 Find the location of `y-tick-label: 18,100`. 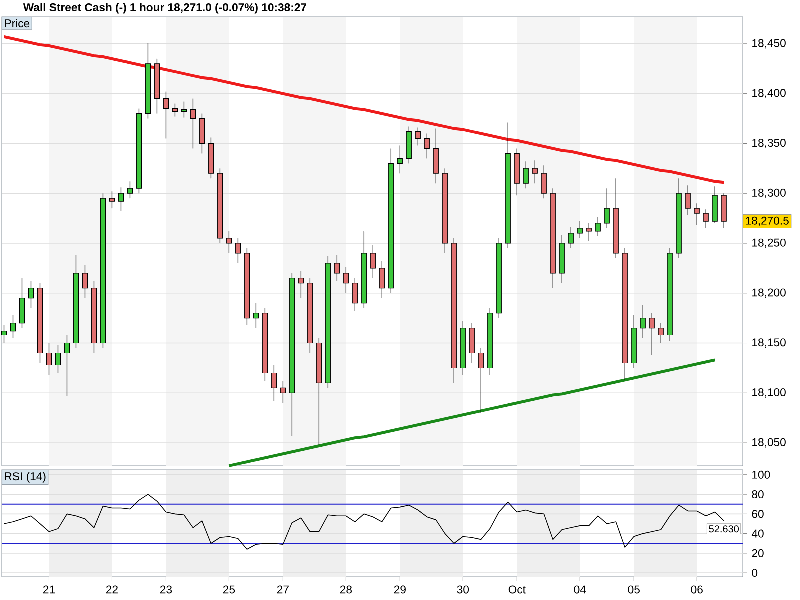

y-tick-label: 18,100 is located at coordinates (769, 393).